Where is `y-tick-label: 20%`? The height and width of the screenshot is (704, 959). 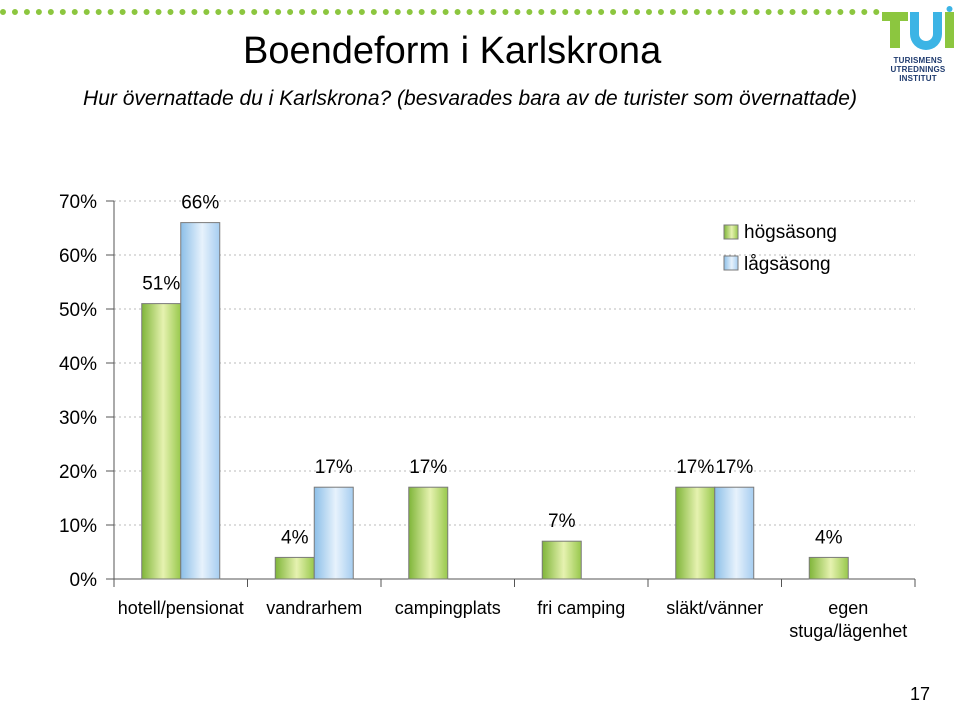
y-tick-label: 20% is located at coordinates (78, 472).